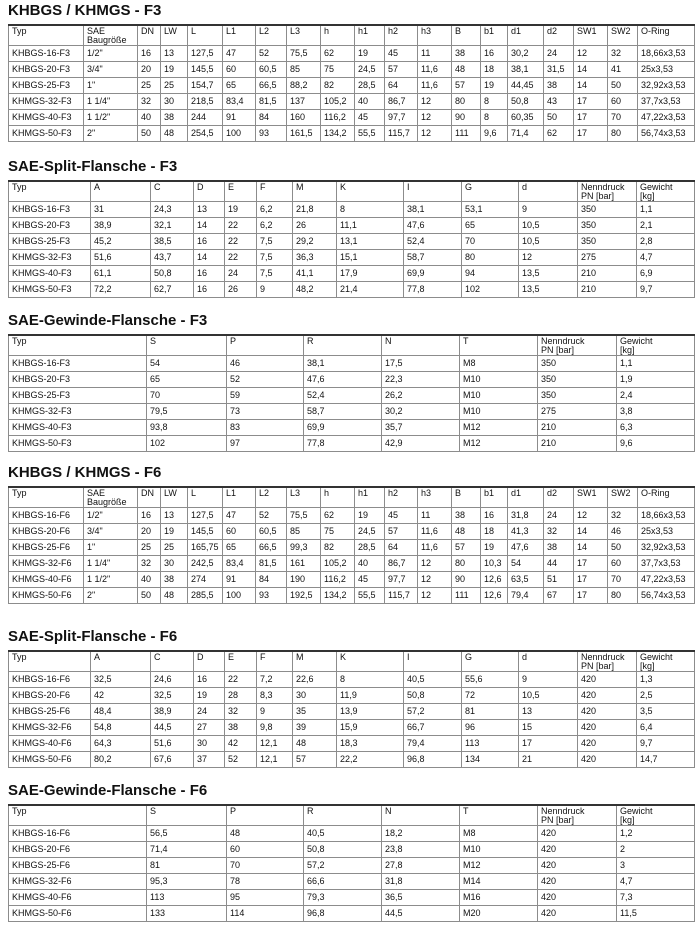 The width and height of the screenshot is (700, 928). I want to click on table-cell: 2,1, so click(665, 225).